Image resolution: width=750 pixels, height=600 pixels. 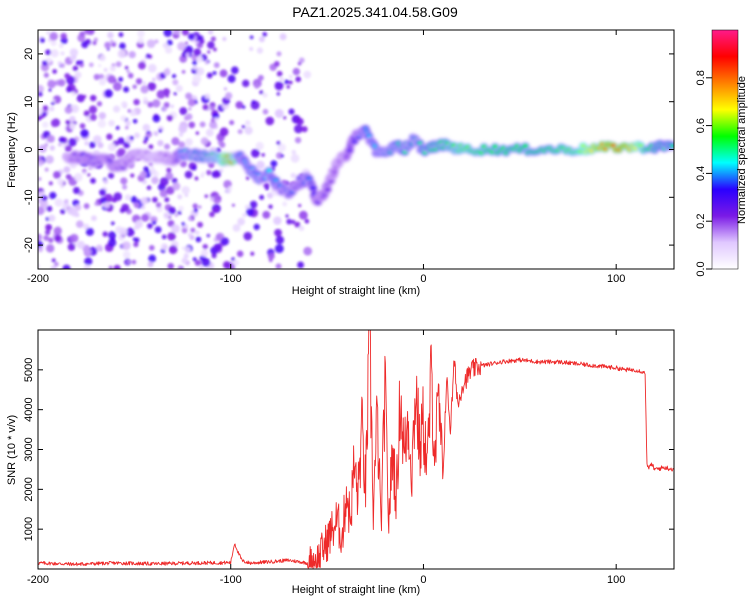 What do you see at coordinates (701, 173) in the screenshot?
I see `colorbar-tick-label: 0.4` at bounding box center [701, 173].